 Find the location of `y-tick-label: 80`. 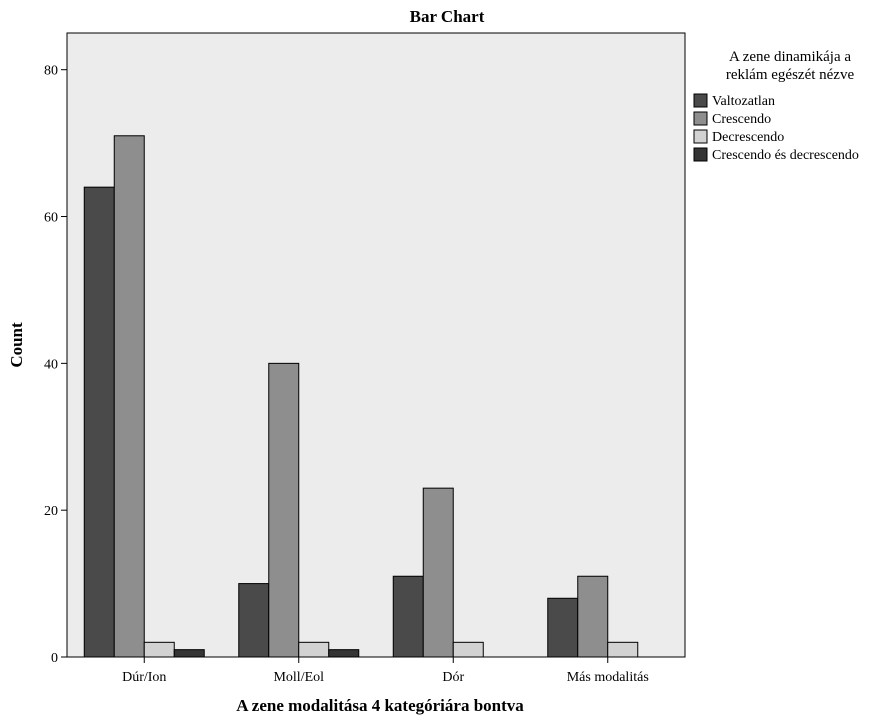

y-tick-label: 80 is located at coordinates (51, 71).